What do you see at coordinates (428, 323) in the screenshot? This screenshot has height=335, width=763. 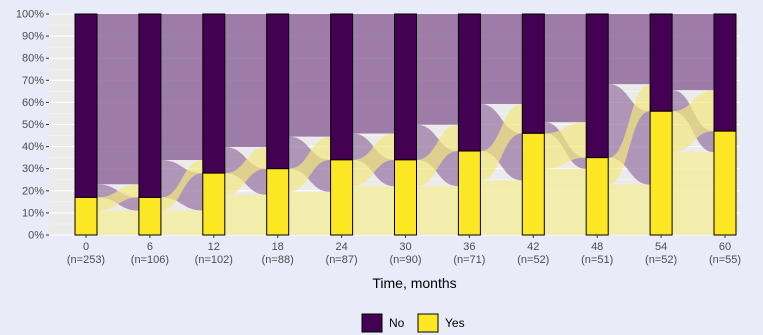 I see `legend-key-yes` at bounding box center [428, 323].